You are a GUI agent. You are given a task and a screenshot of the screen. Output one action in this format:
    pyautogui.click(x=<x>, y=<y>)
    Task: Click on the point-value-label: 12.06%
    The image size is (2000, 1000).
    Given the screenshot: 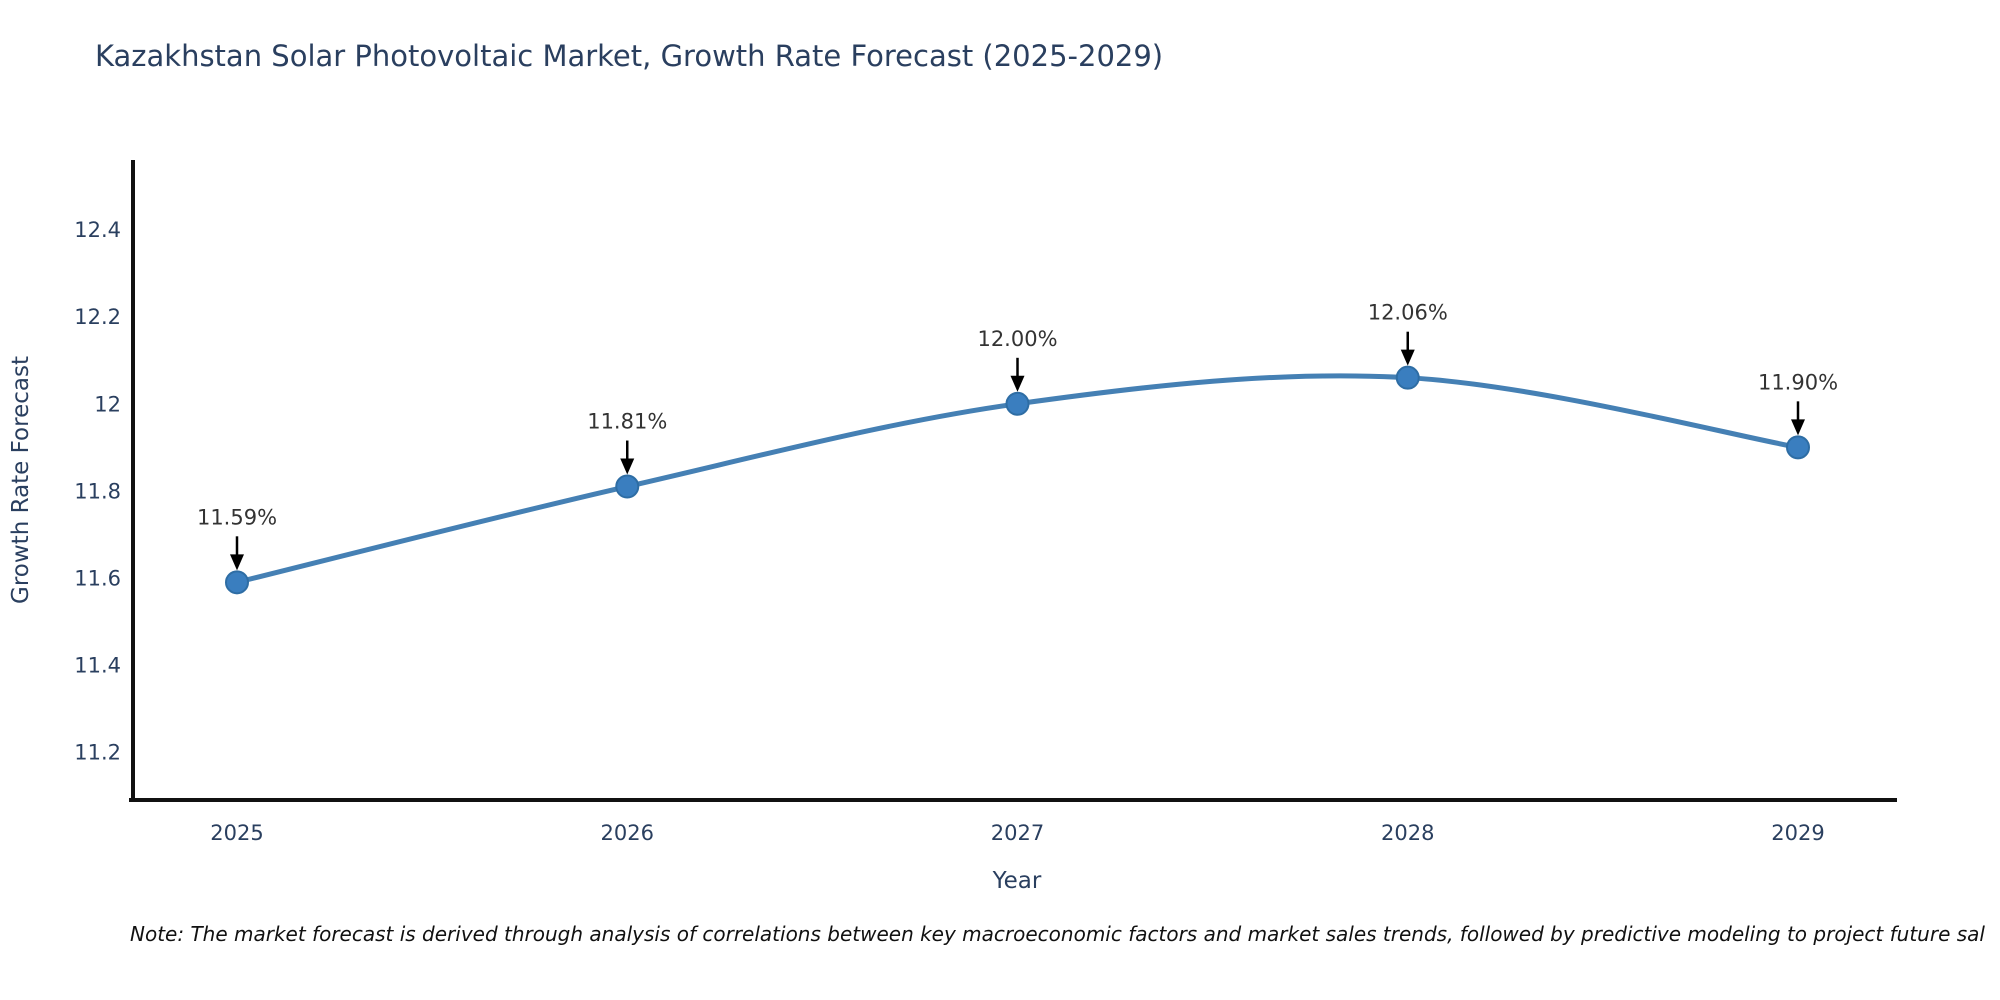 What is the action you would take?
    pyautogui.click(x=1408, y=313)
    